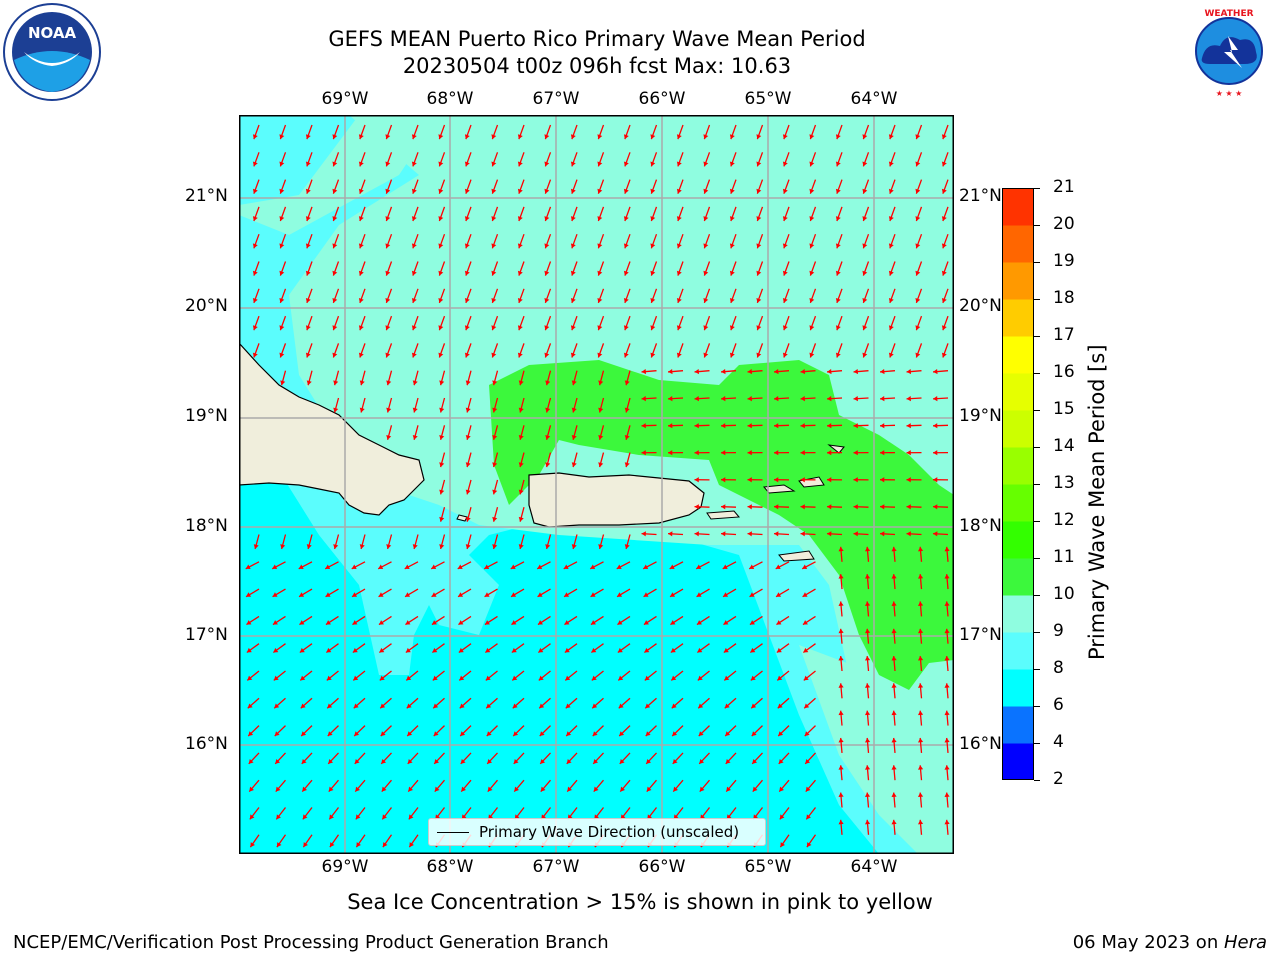 The width and height of the screenshot is (1280, 960). Describe the element at coordinates (1064, 557) in the screenshot. I see `colorbar-tick-label: 11` at that location.